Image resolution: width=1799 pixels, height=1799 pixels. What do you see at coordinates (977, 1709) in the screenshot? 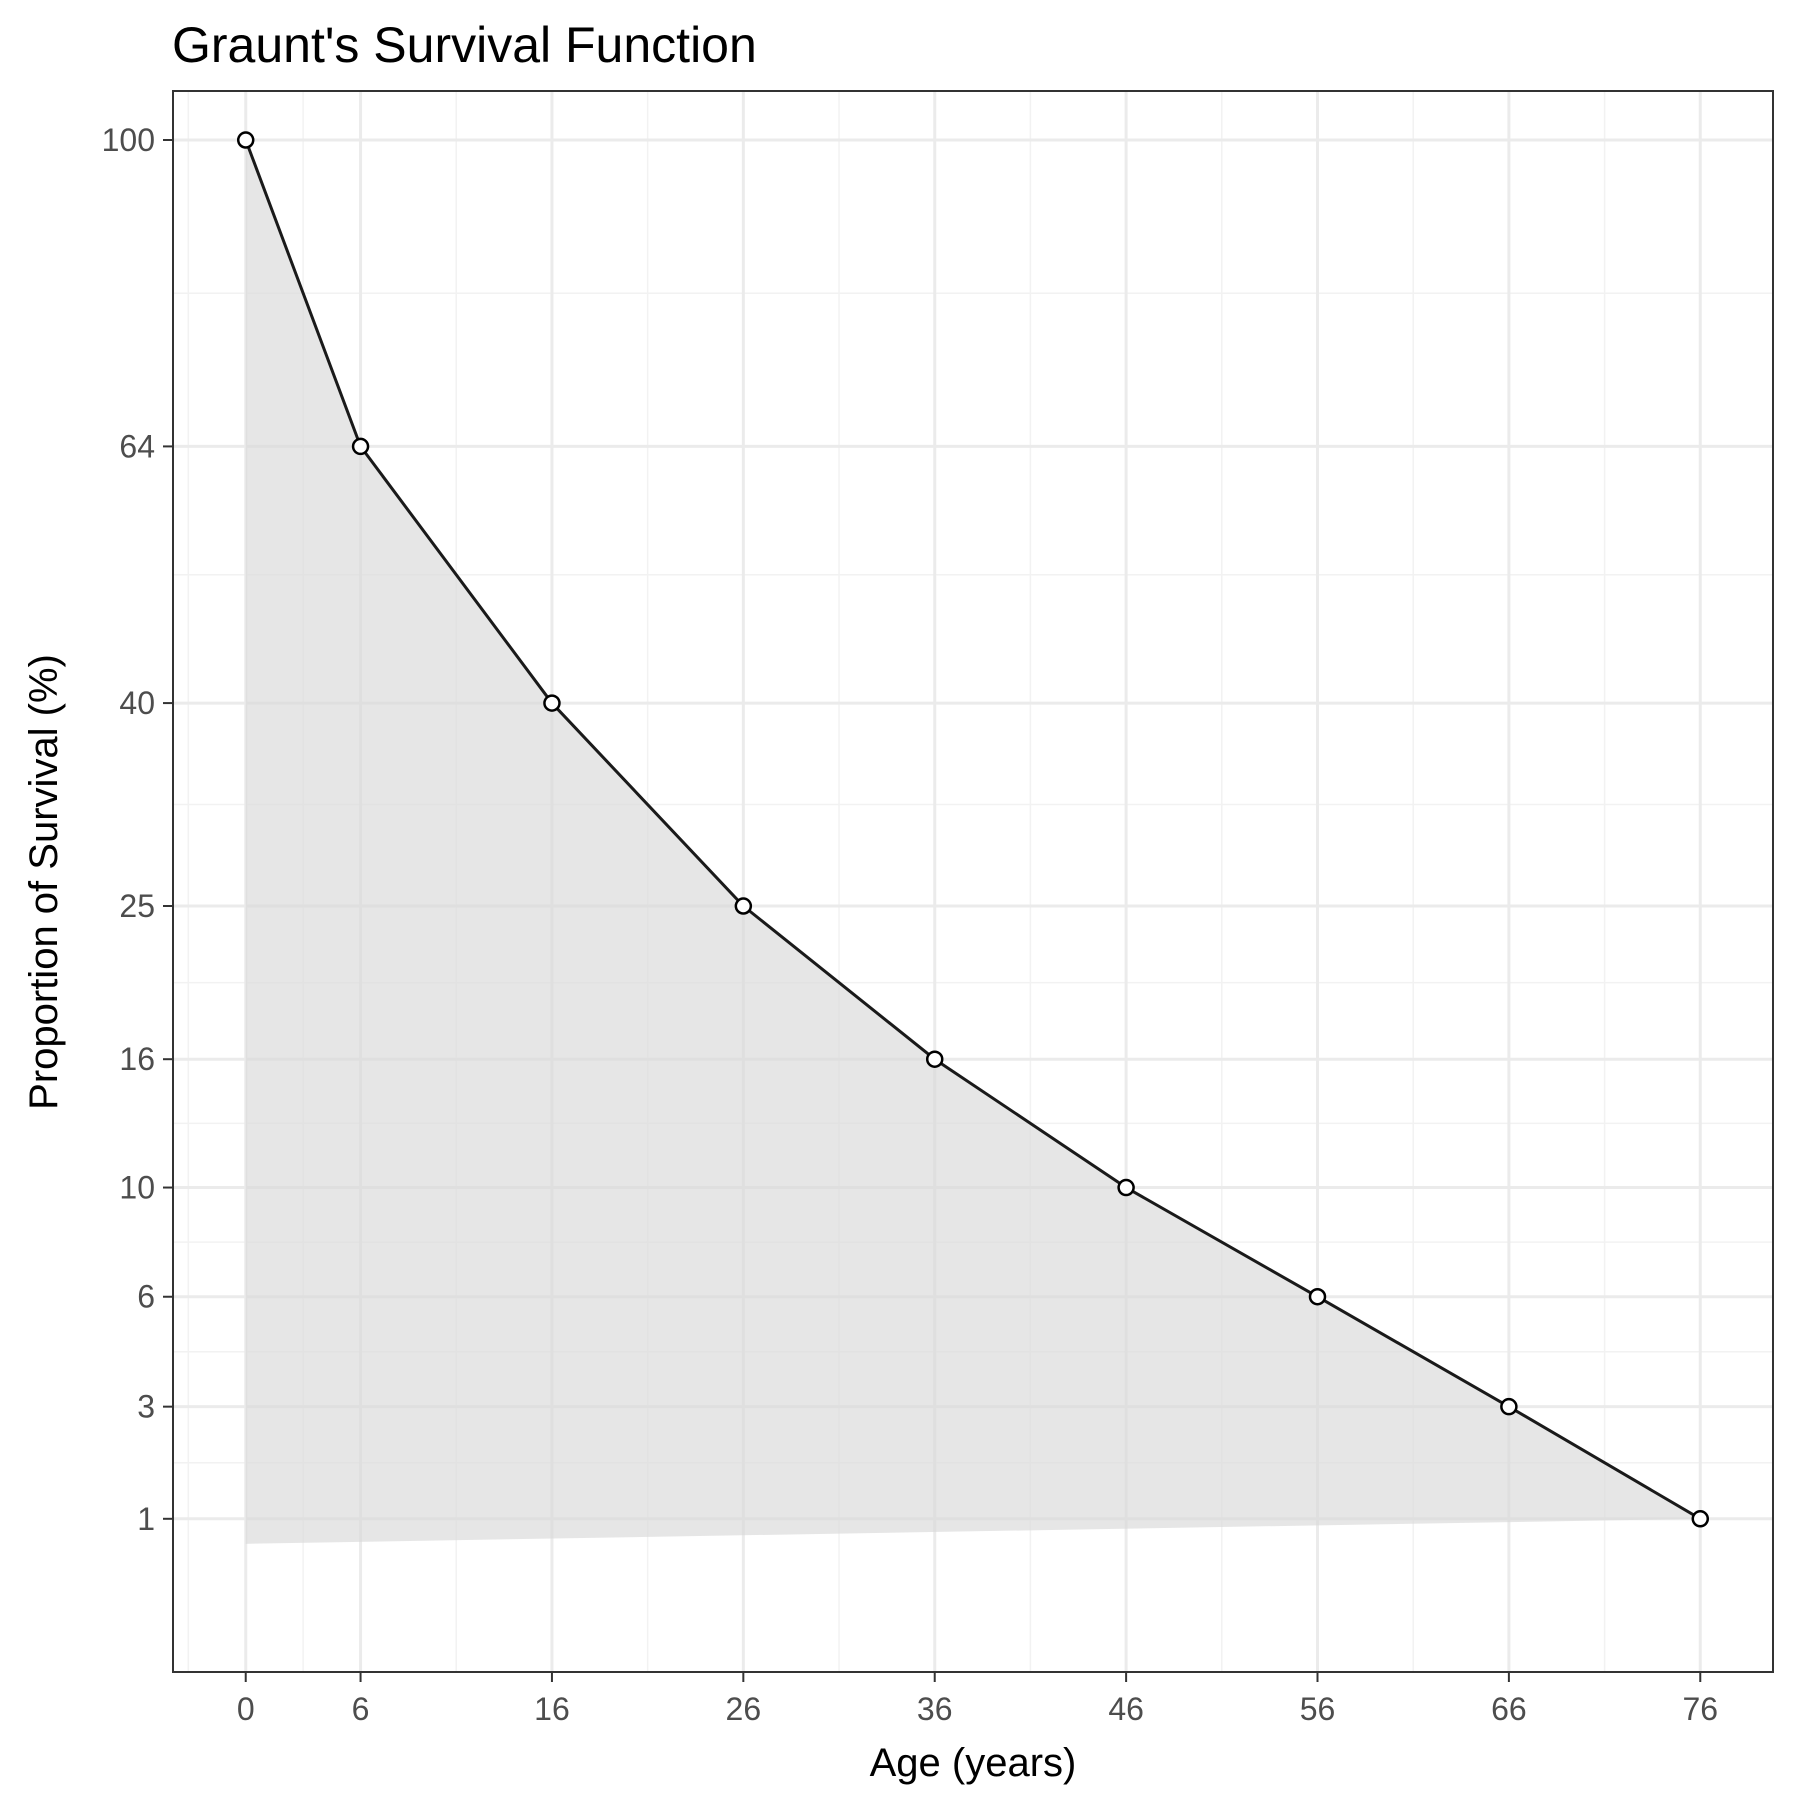
I see `x-axis-tick-labels: 0 6 16 26 36 46 56 66 76` at bounding box center [977, 1709].